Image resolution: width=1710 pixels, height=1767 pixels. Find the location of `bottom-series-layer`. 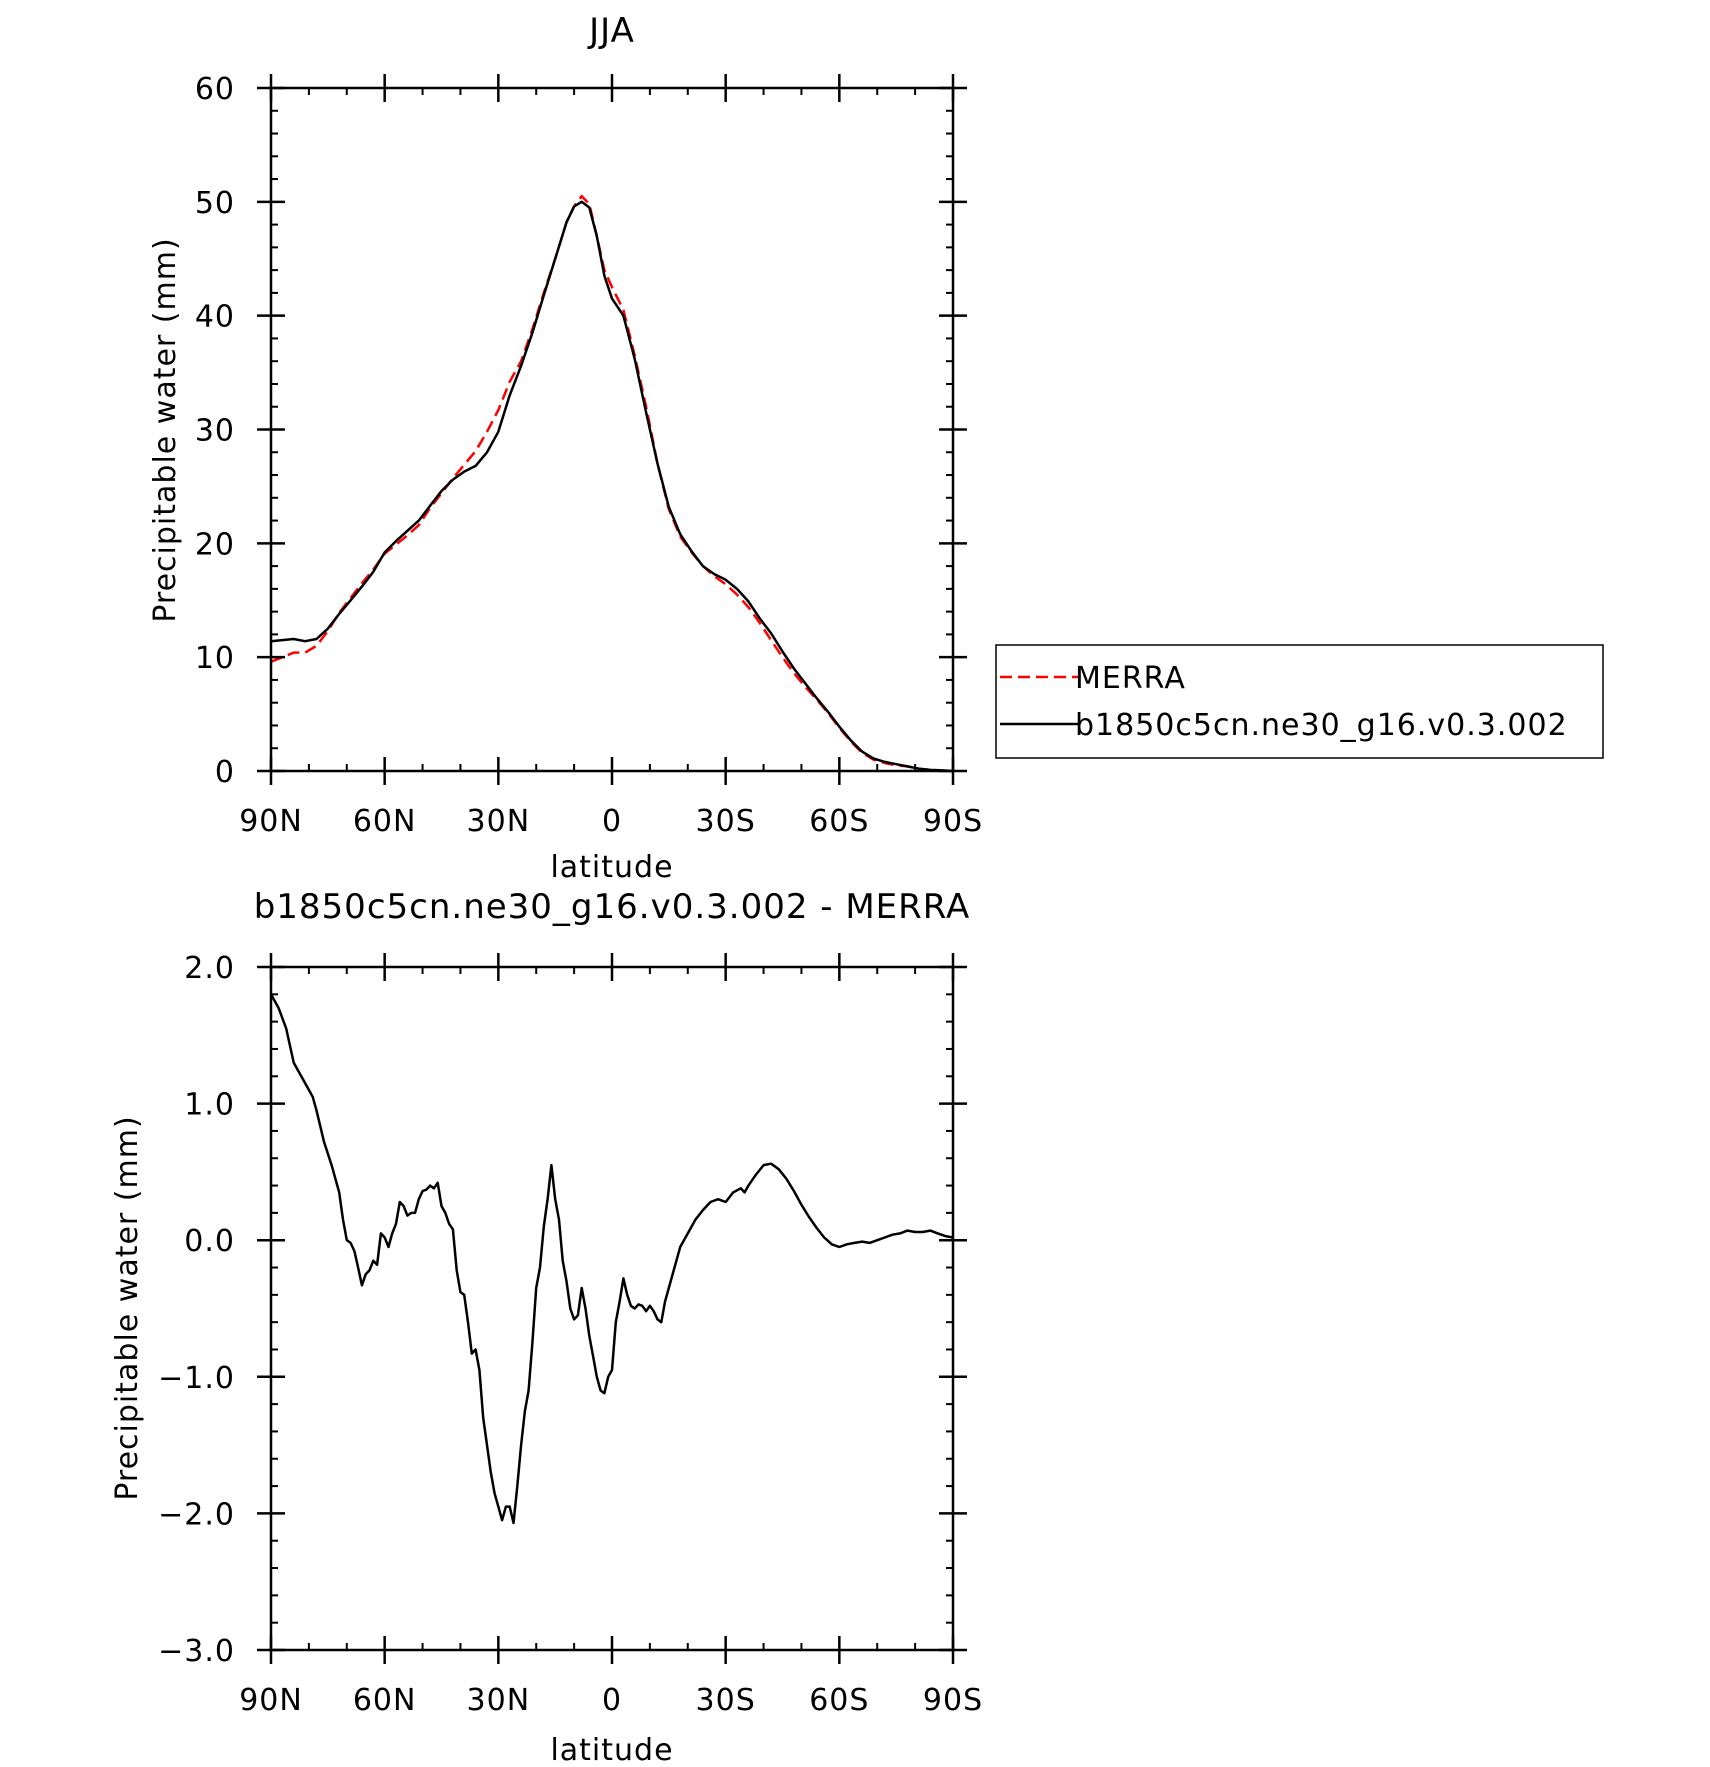

bottom-series-layer is located at coordinates (611, 1259).